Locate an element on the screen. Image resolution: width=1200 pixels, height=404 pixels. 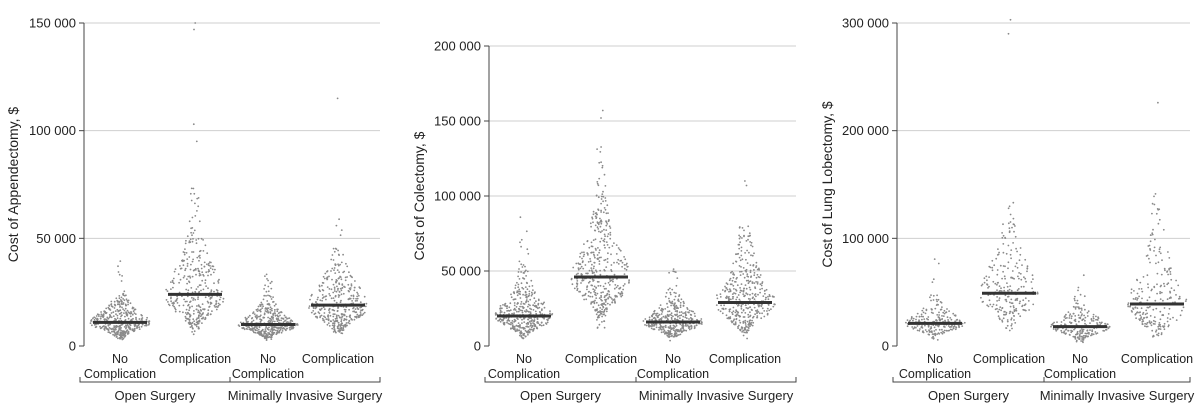
group-label: Open Surgery is located at coordinates (968, 395).